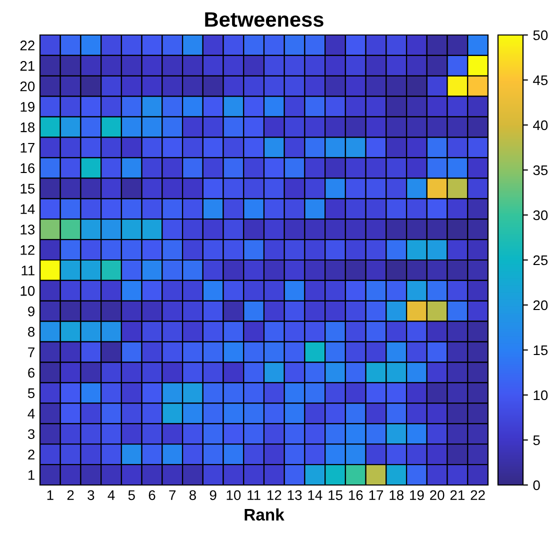  I want to click on y-tick-label: 5, so click(31, 393).